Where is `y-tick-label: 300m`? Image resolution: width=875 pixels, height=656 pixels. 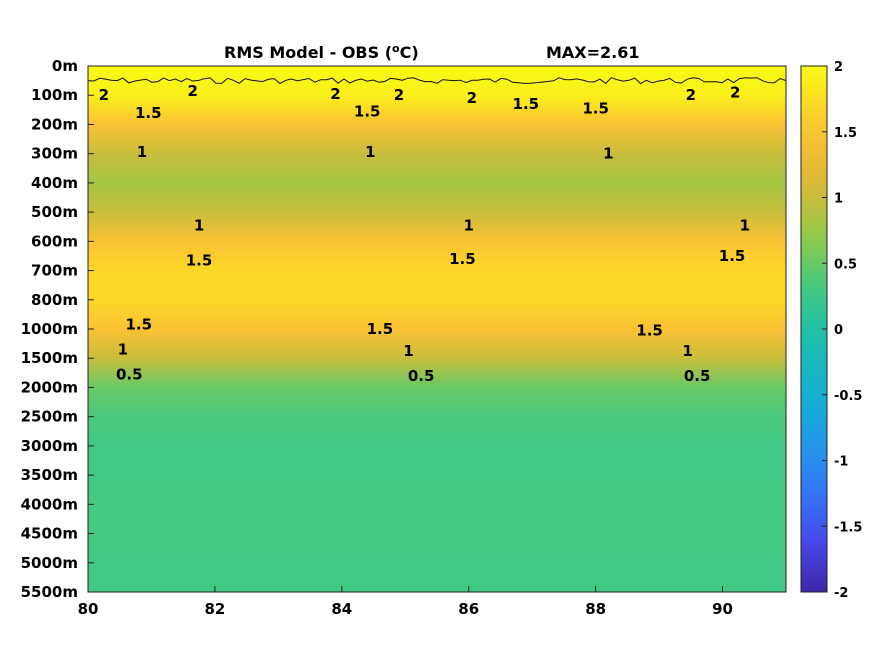
y-tick-label: 300m is located at coordinates (54, 154).